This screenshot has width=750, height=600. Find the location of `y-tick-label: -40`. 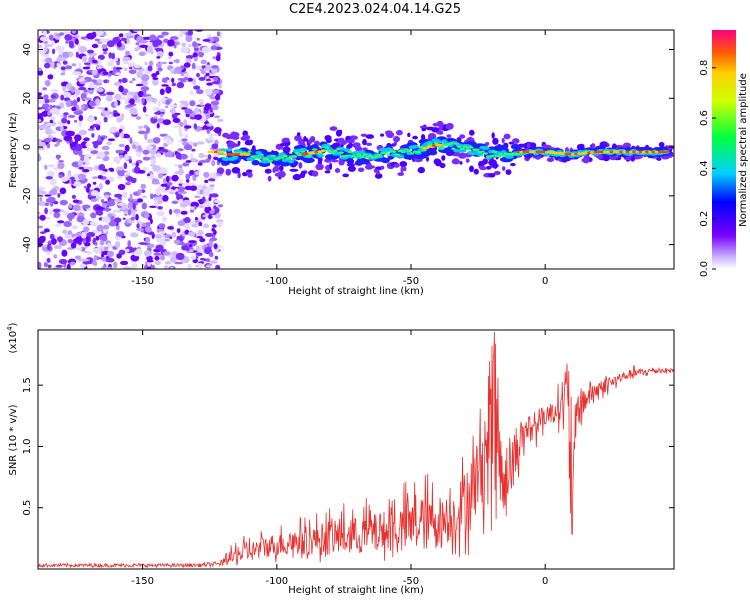

y-tick-label: -40 is located at coordinates (27, 244).